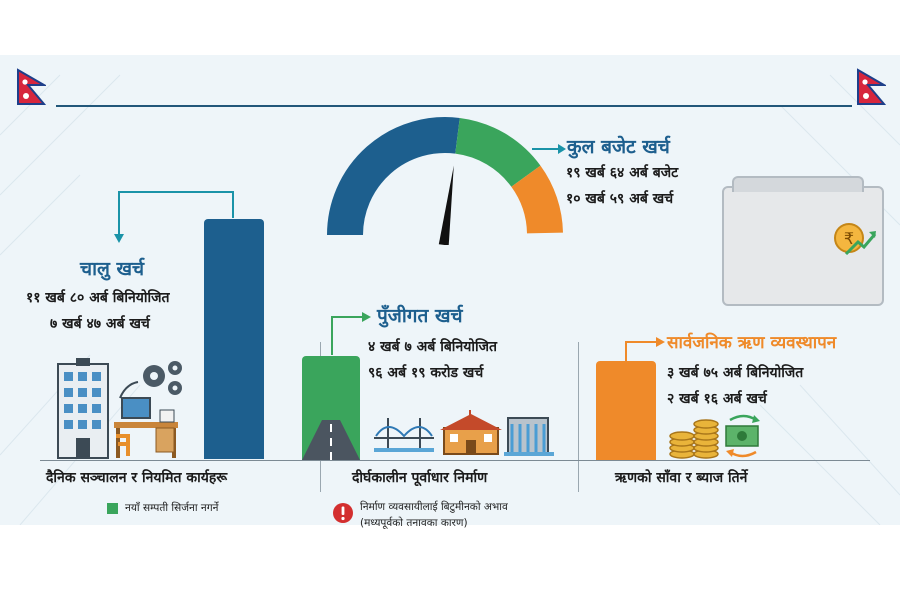  What do you see at coordinates (98, 298) in the screenshot?
I see `current-line-1: ११ खर्ब ८० अर्ब बिनियोजित` at bounding box center [98, 298].